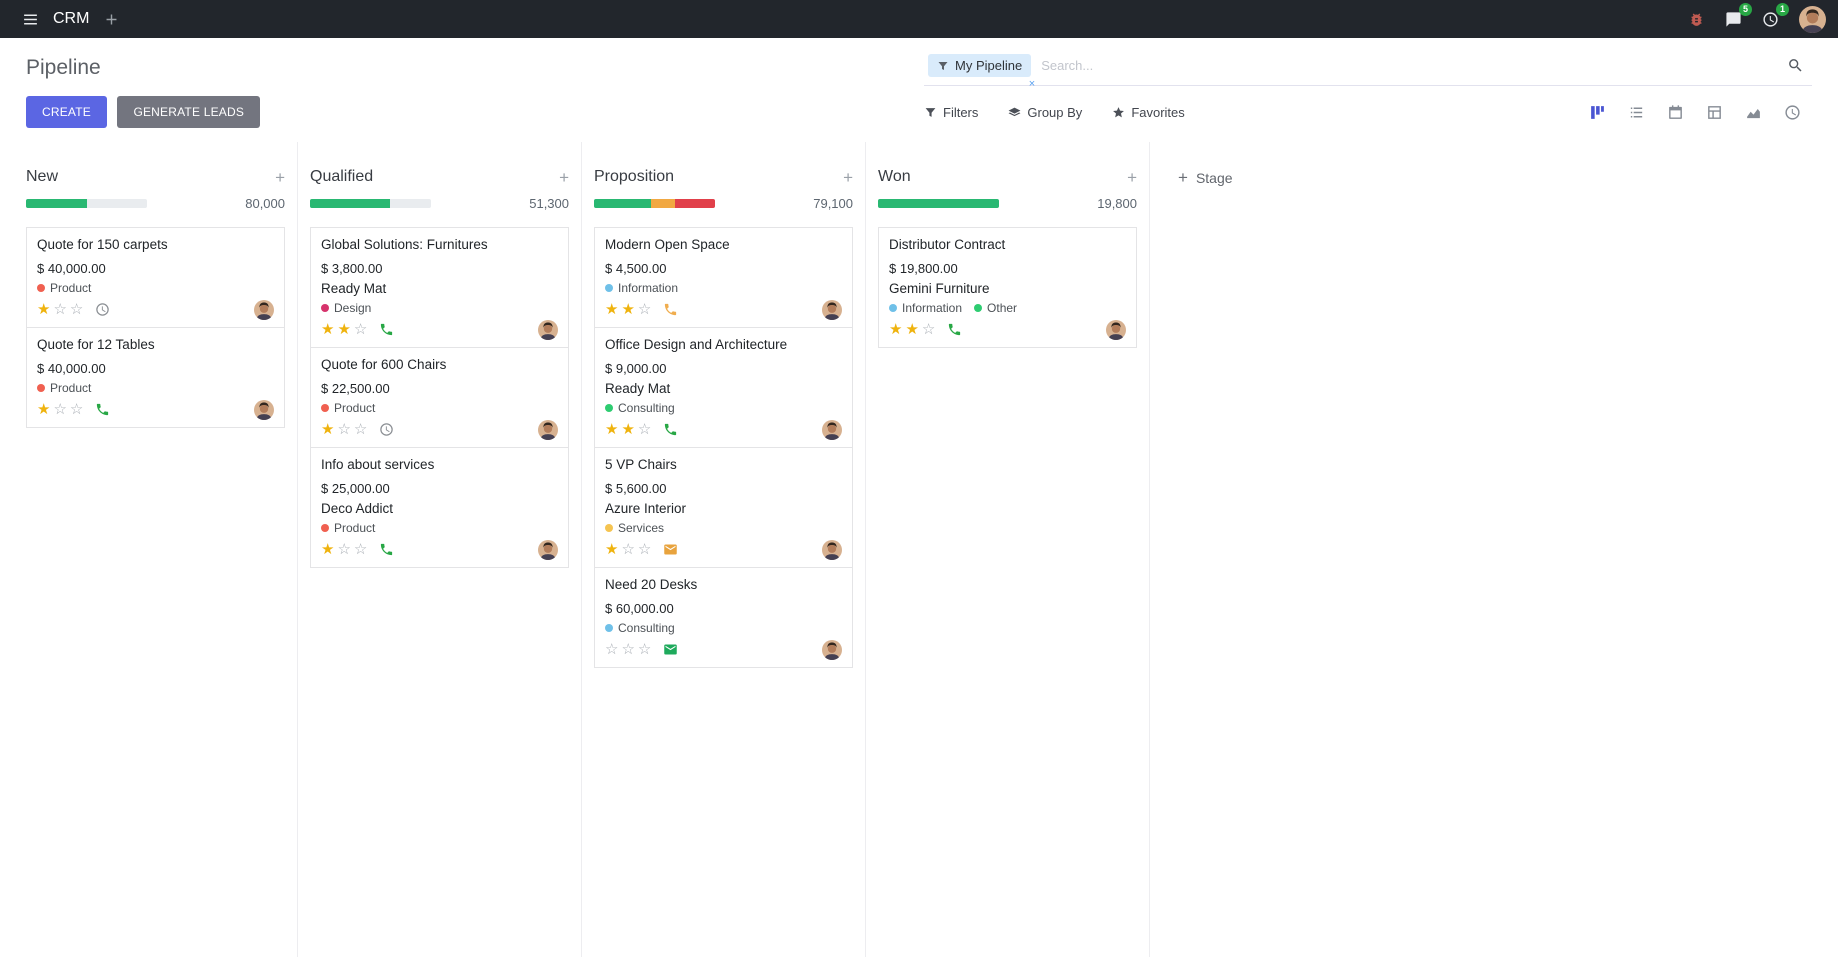 The image size is (1838, 957). I want to click on search-icon, so click(1795, 65).